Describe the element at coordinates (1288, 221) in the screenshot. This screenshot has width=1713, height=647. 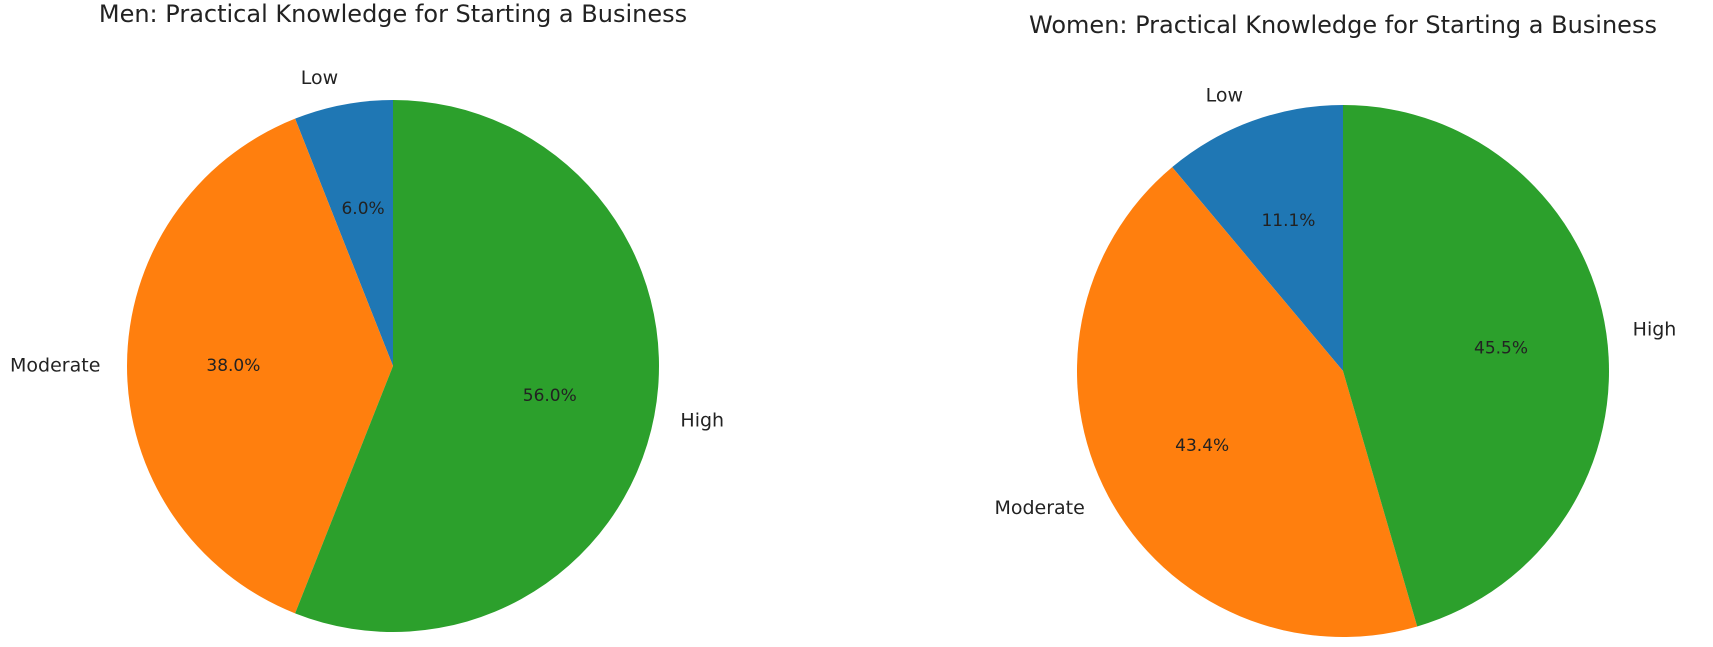
I see `value-label: 11.1%` at that location.